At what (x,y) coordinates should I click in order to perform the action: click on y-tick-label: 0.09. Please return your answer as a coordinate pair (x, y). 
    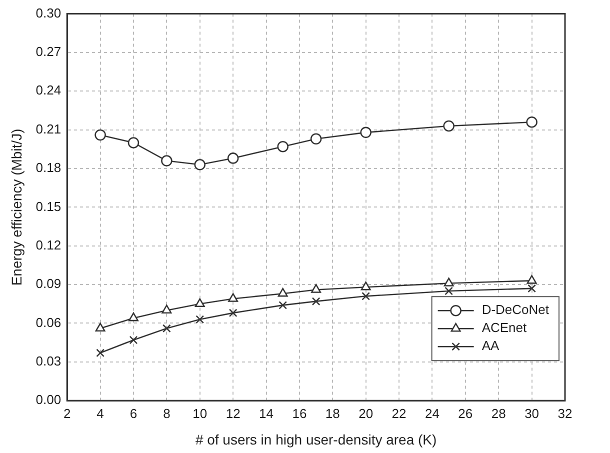
    Looking at the image, I should click on (49, 284).